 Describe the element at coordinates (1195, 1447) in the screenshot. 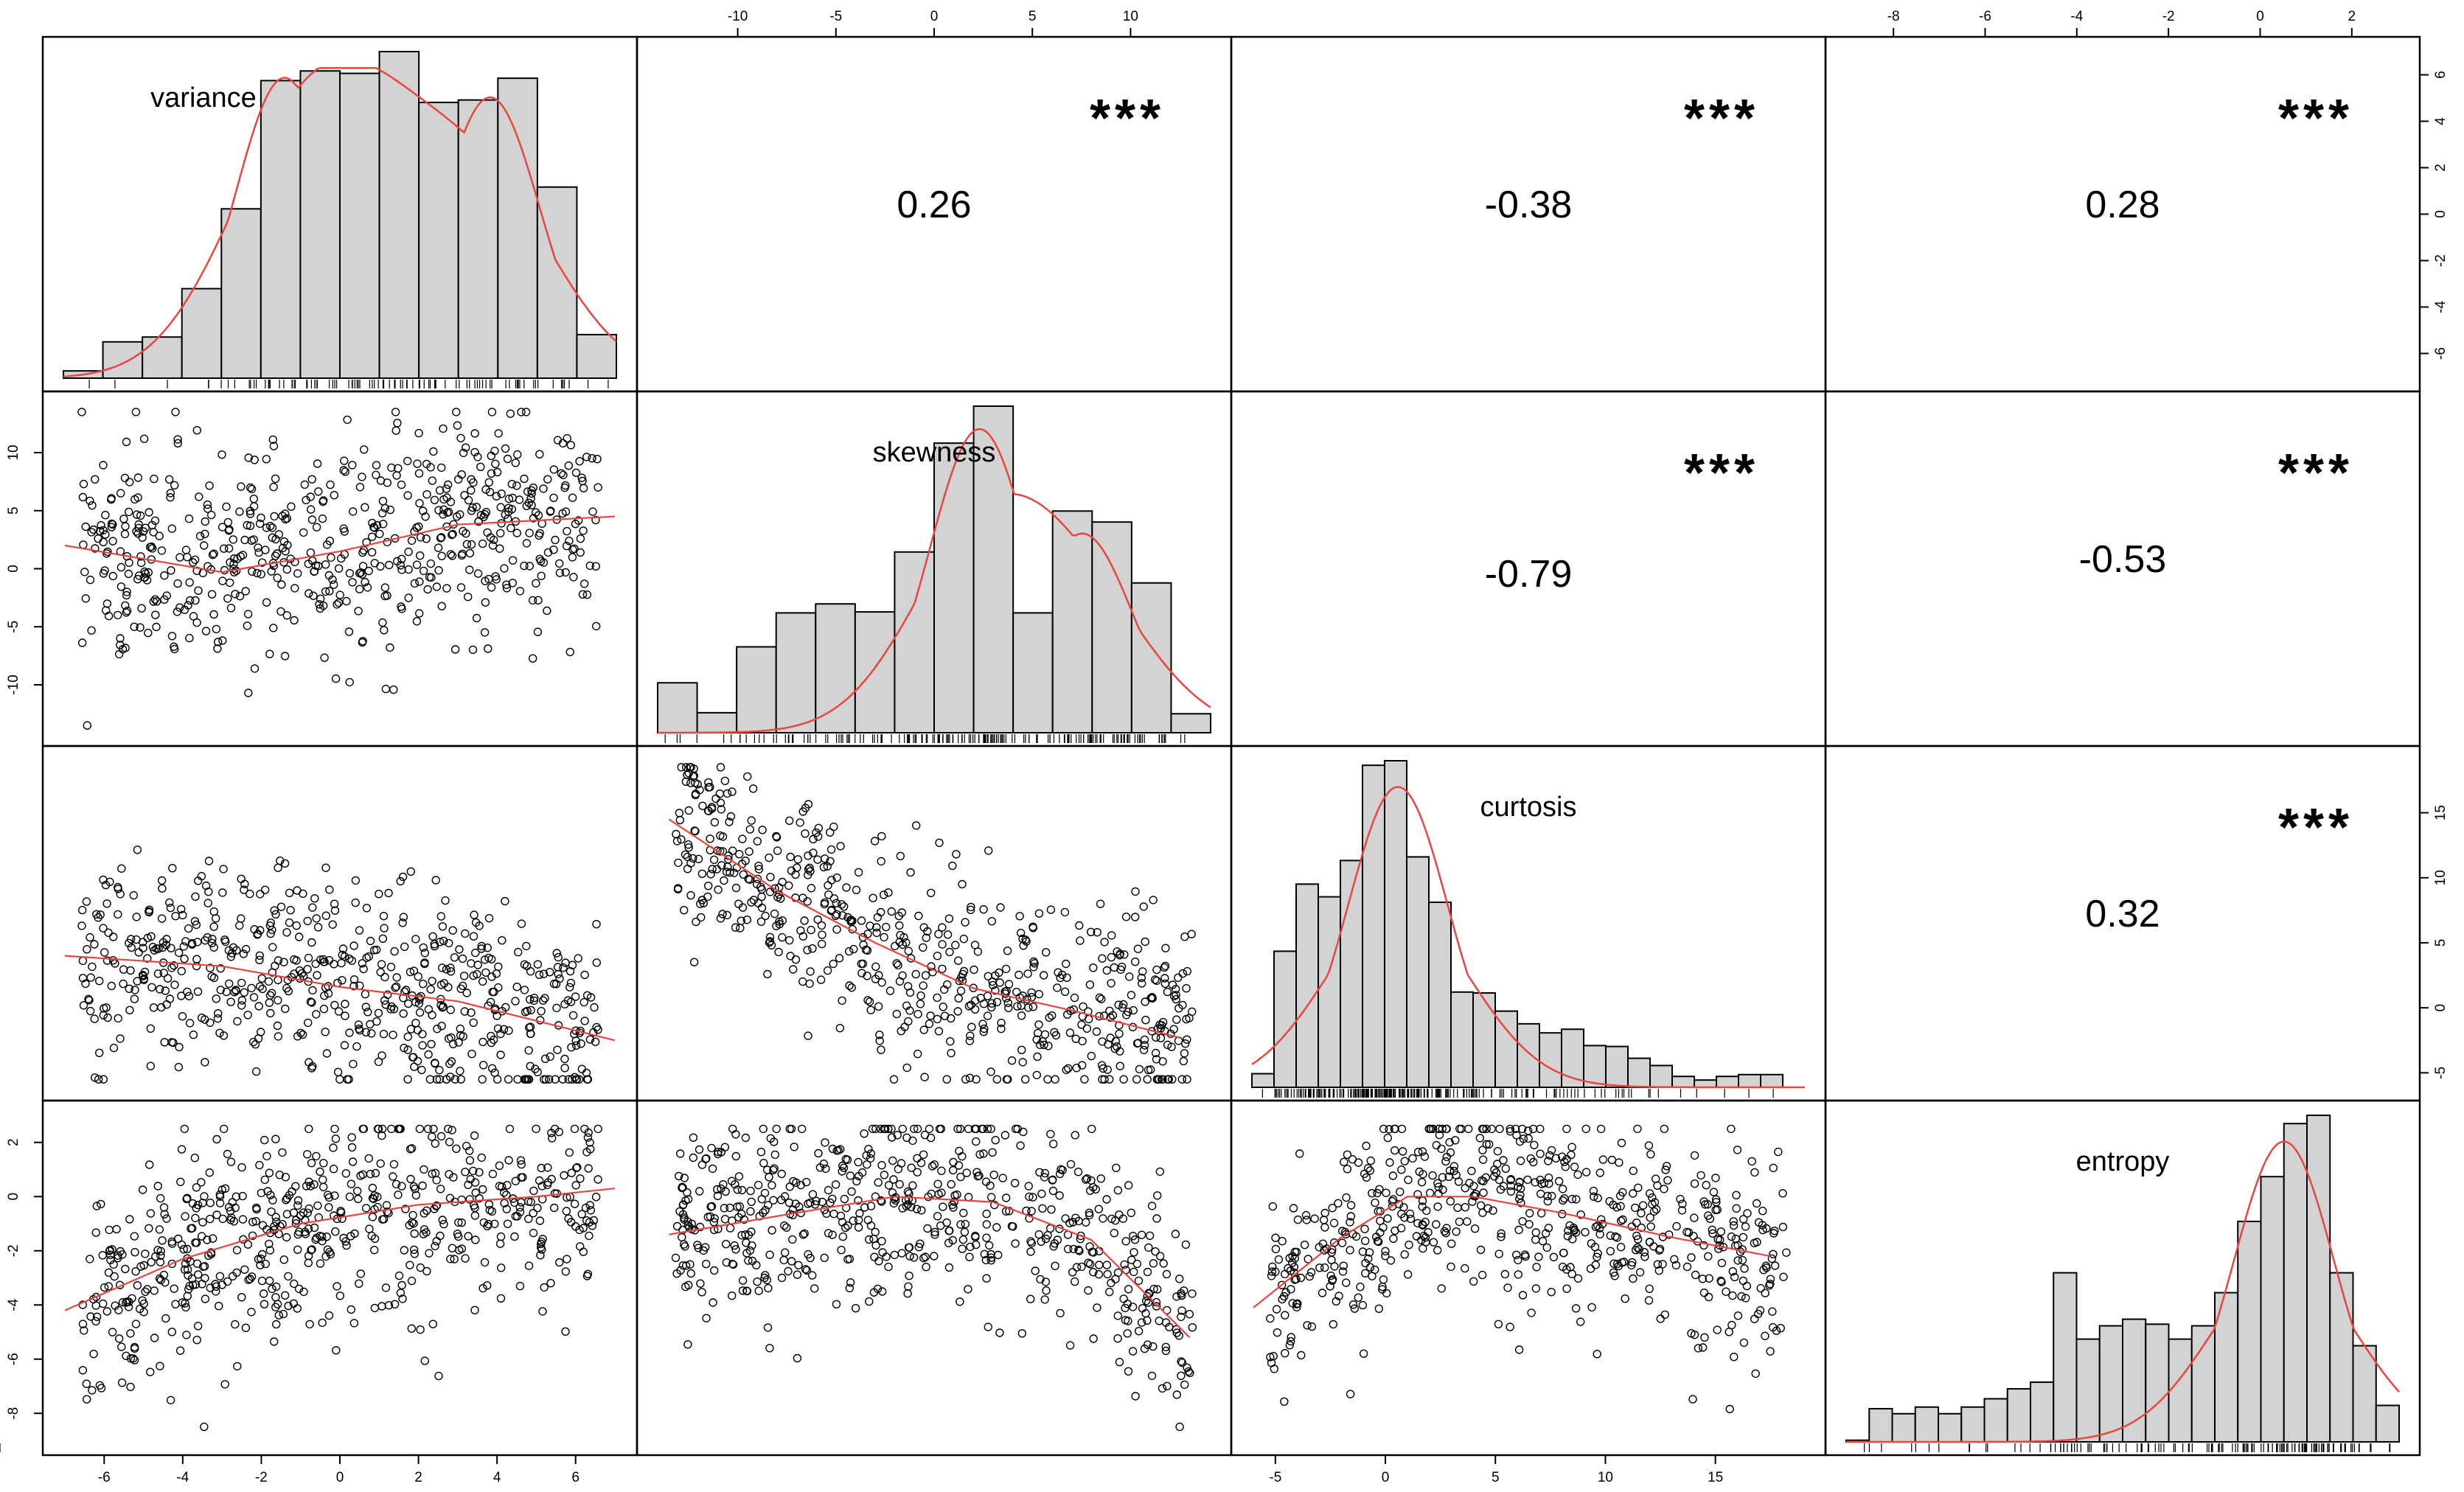

I see `rug-ticks` at that location.